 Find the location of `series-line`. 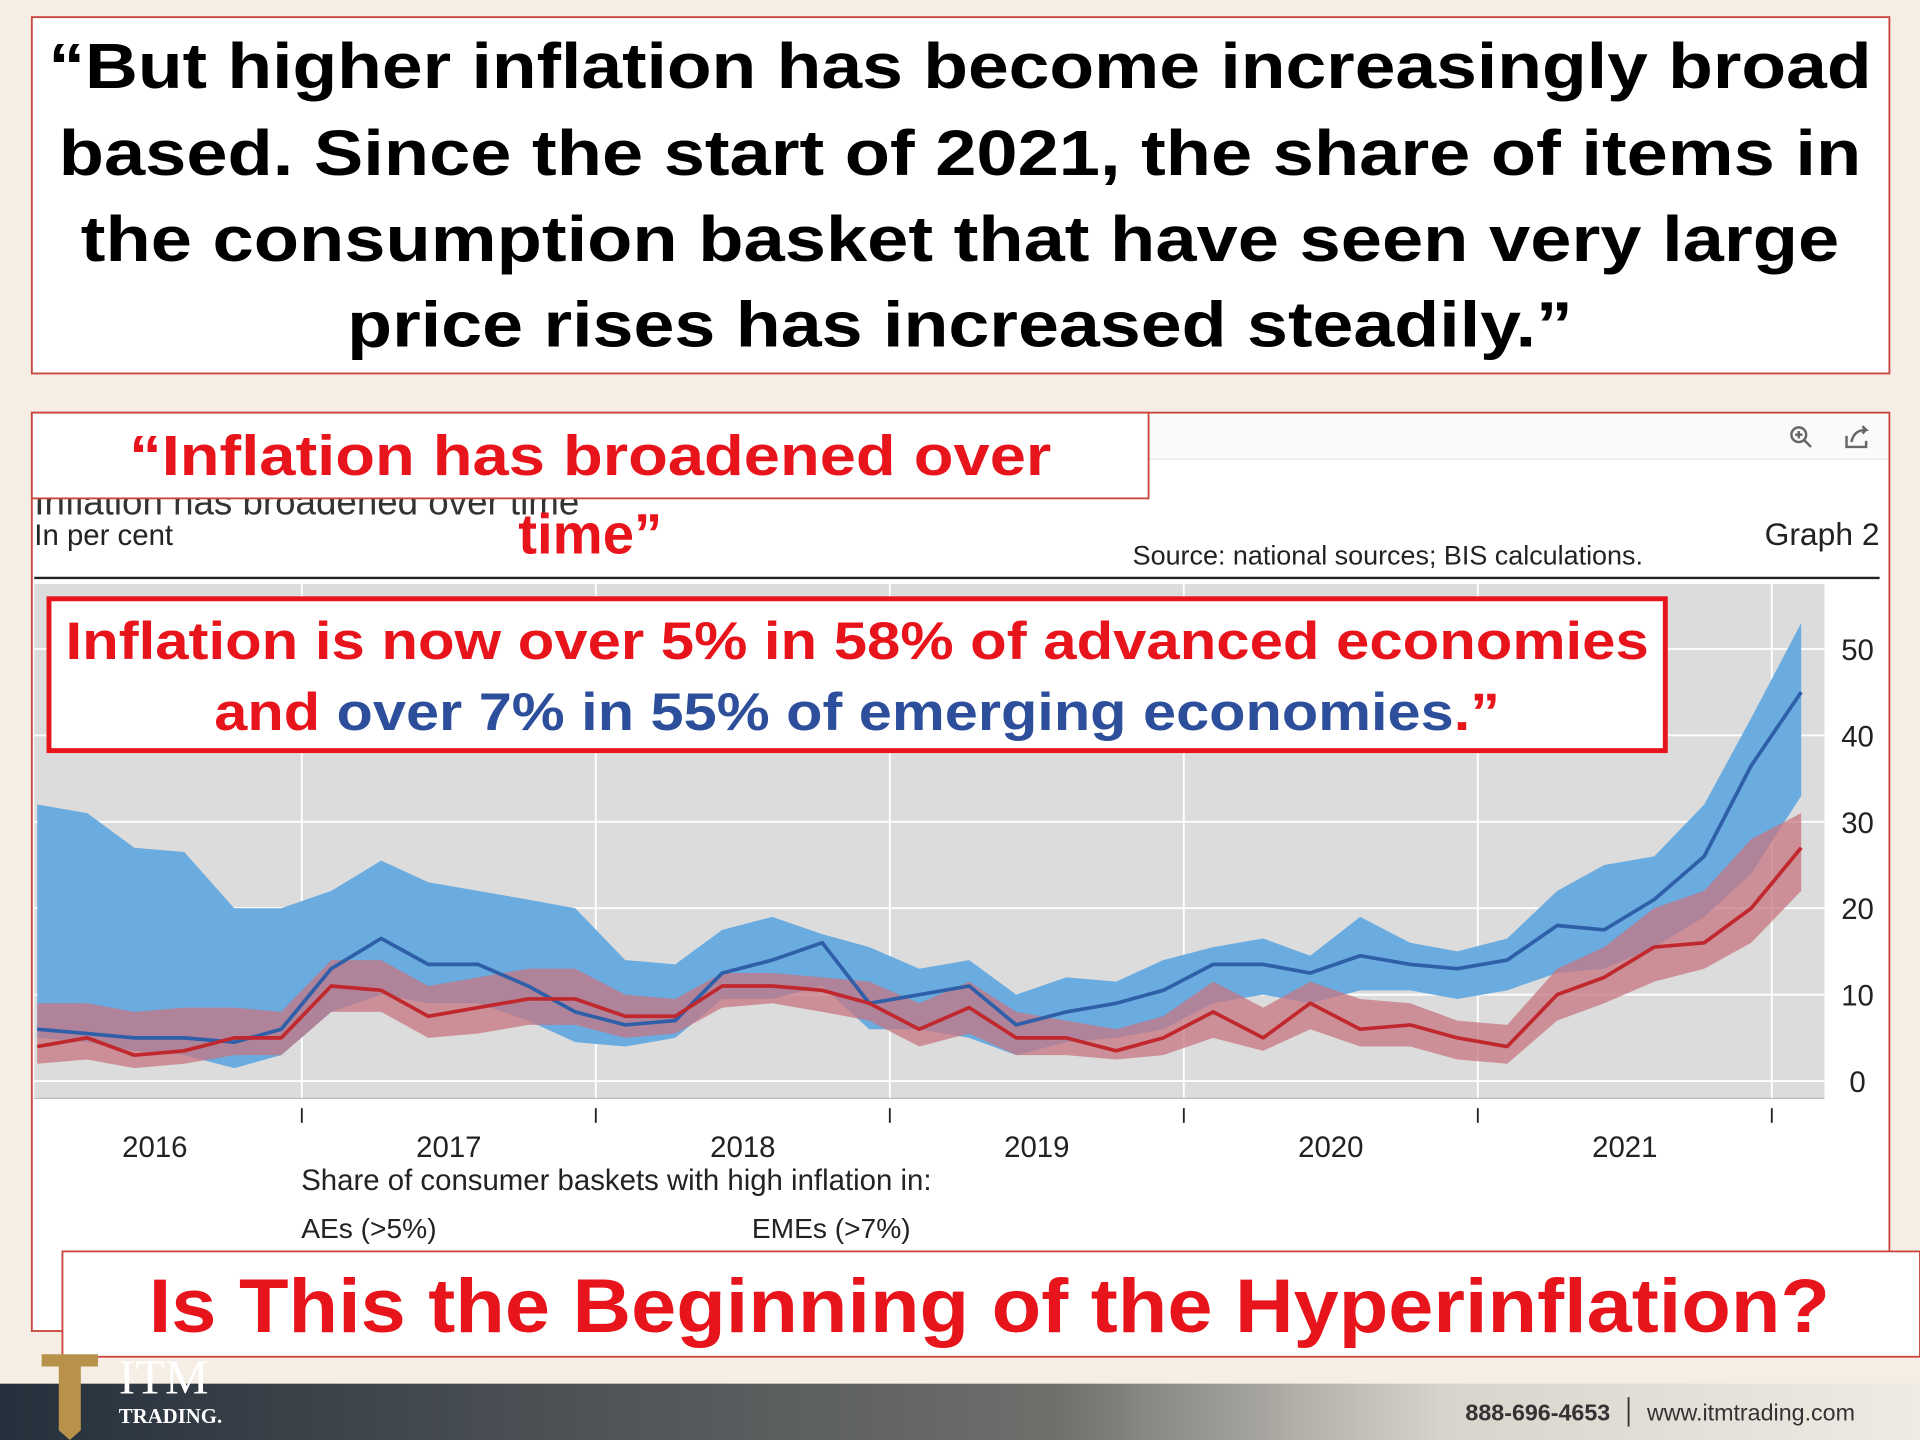

series-line is located at coordinates (919, 951).